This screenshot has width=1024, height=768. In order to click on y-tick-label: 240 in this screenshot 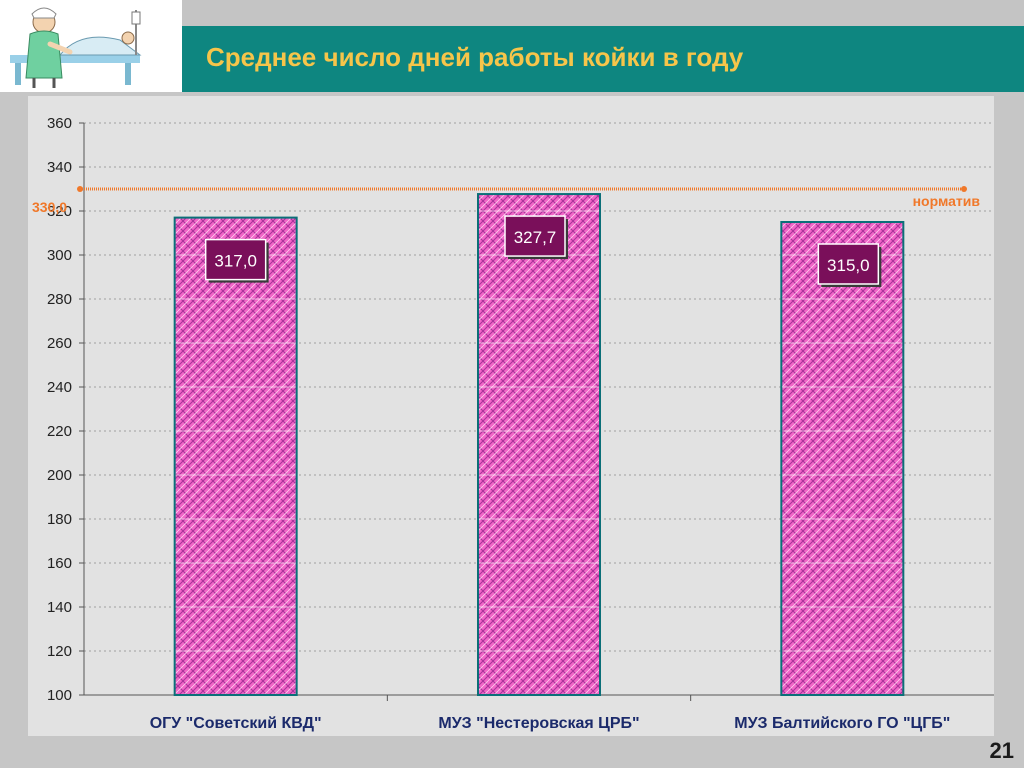, I will do `click(59, 387)`.